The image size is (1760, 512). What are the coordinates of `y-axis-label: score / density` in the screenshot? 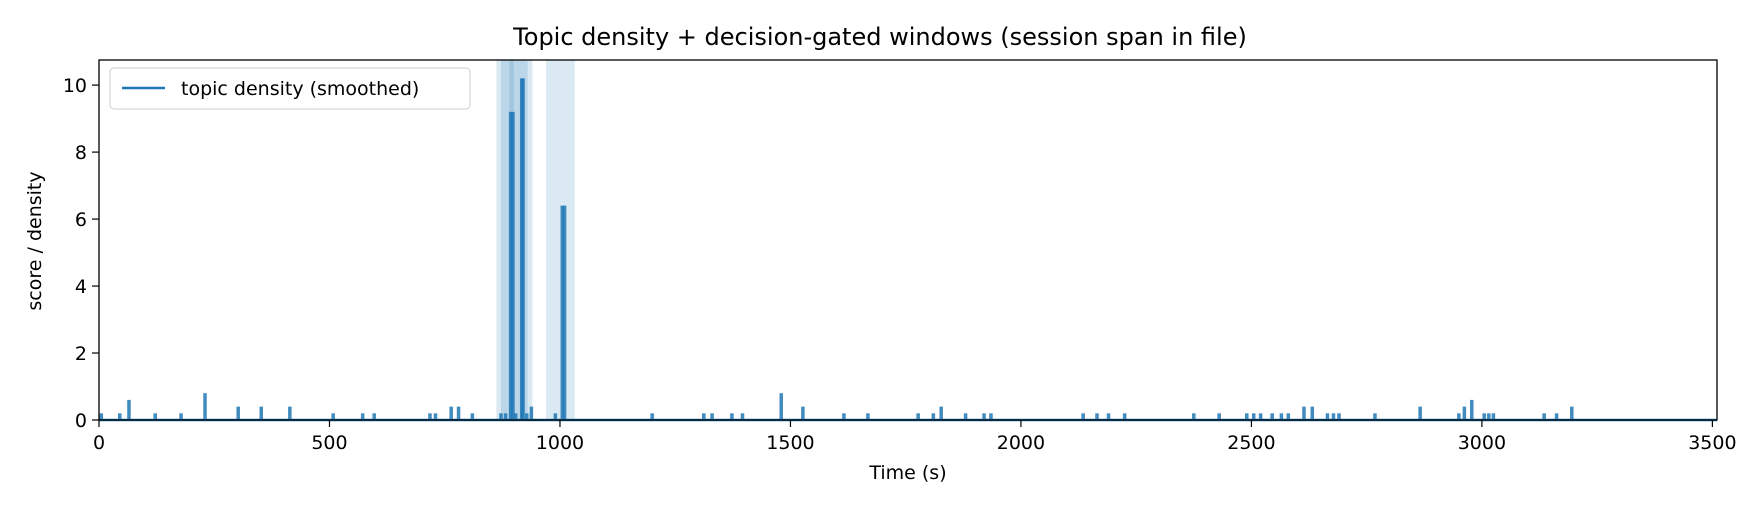 It's located at (35, 240).